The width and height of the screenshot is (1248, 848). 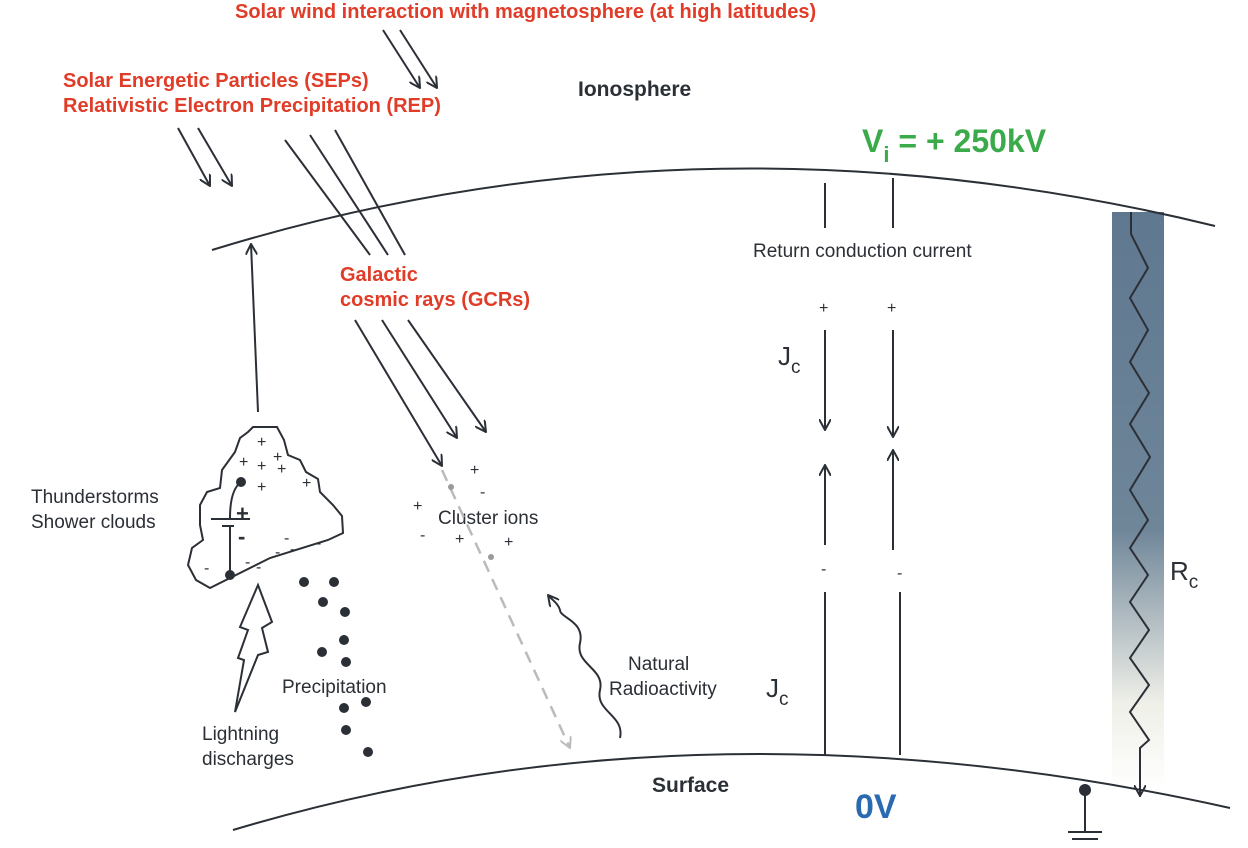 I want to click on gcr-ionization-path, so click(x=505, y=608).